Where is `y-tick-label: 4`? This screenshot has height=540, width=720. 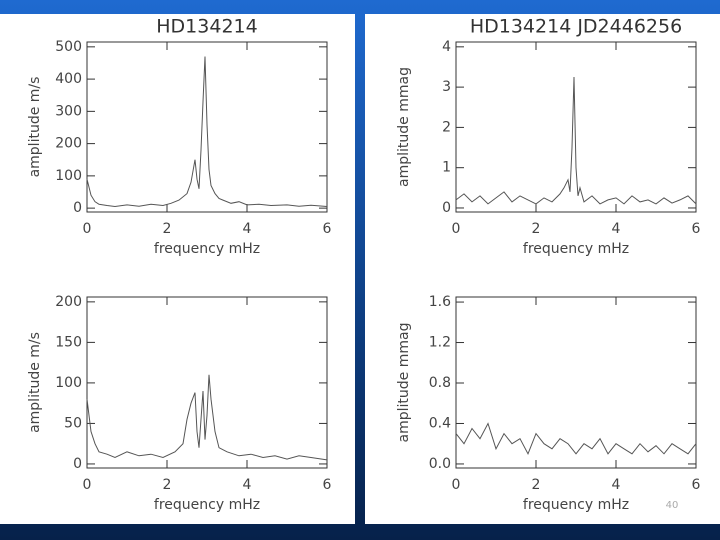 y-tick-label: 4 is located at coordinates (446, 47).